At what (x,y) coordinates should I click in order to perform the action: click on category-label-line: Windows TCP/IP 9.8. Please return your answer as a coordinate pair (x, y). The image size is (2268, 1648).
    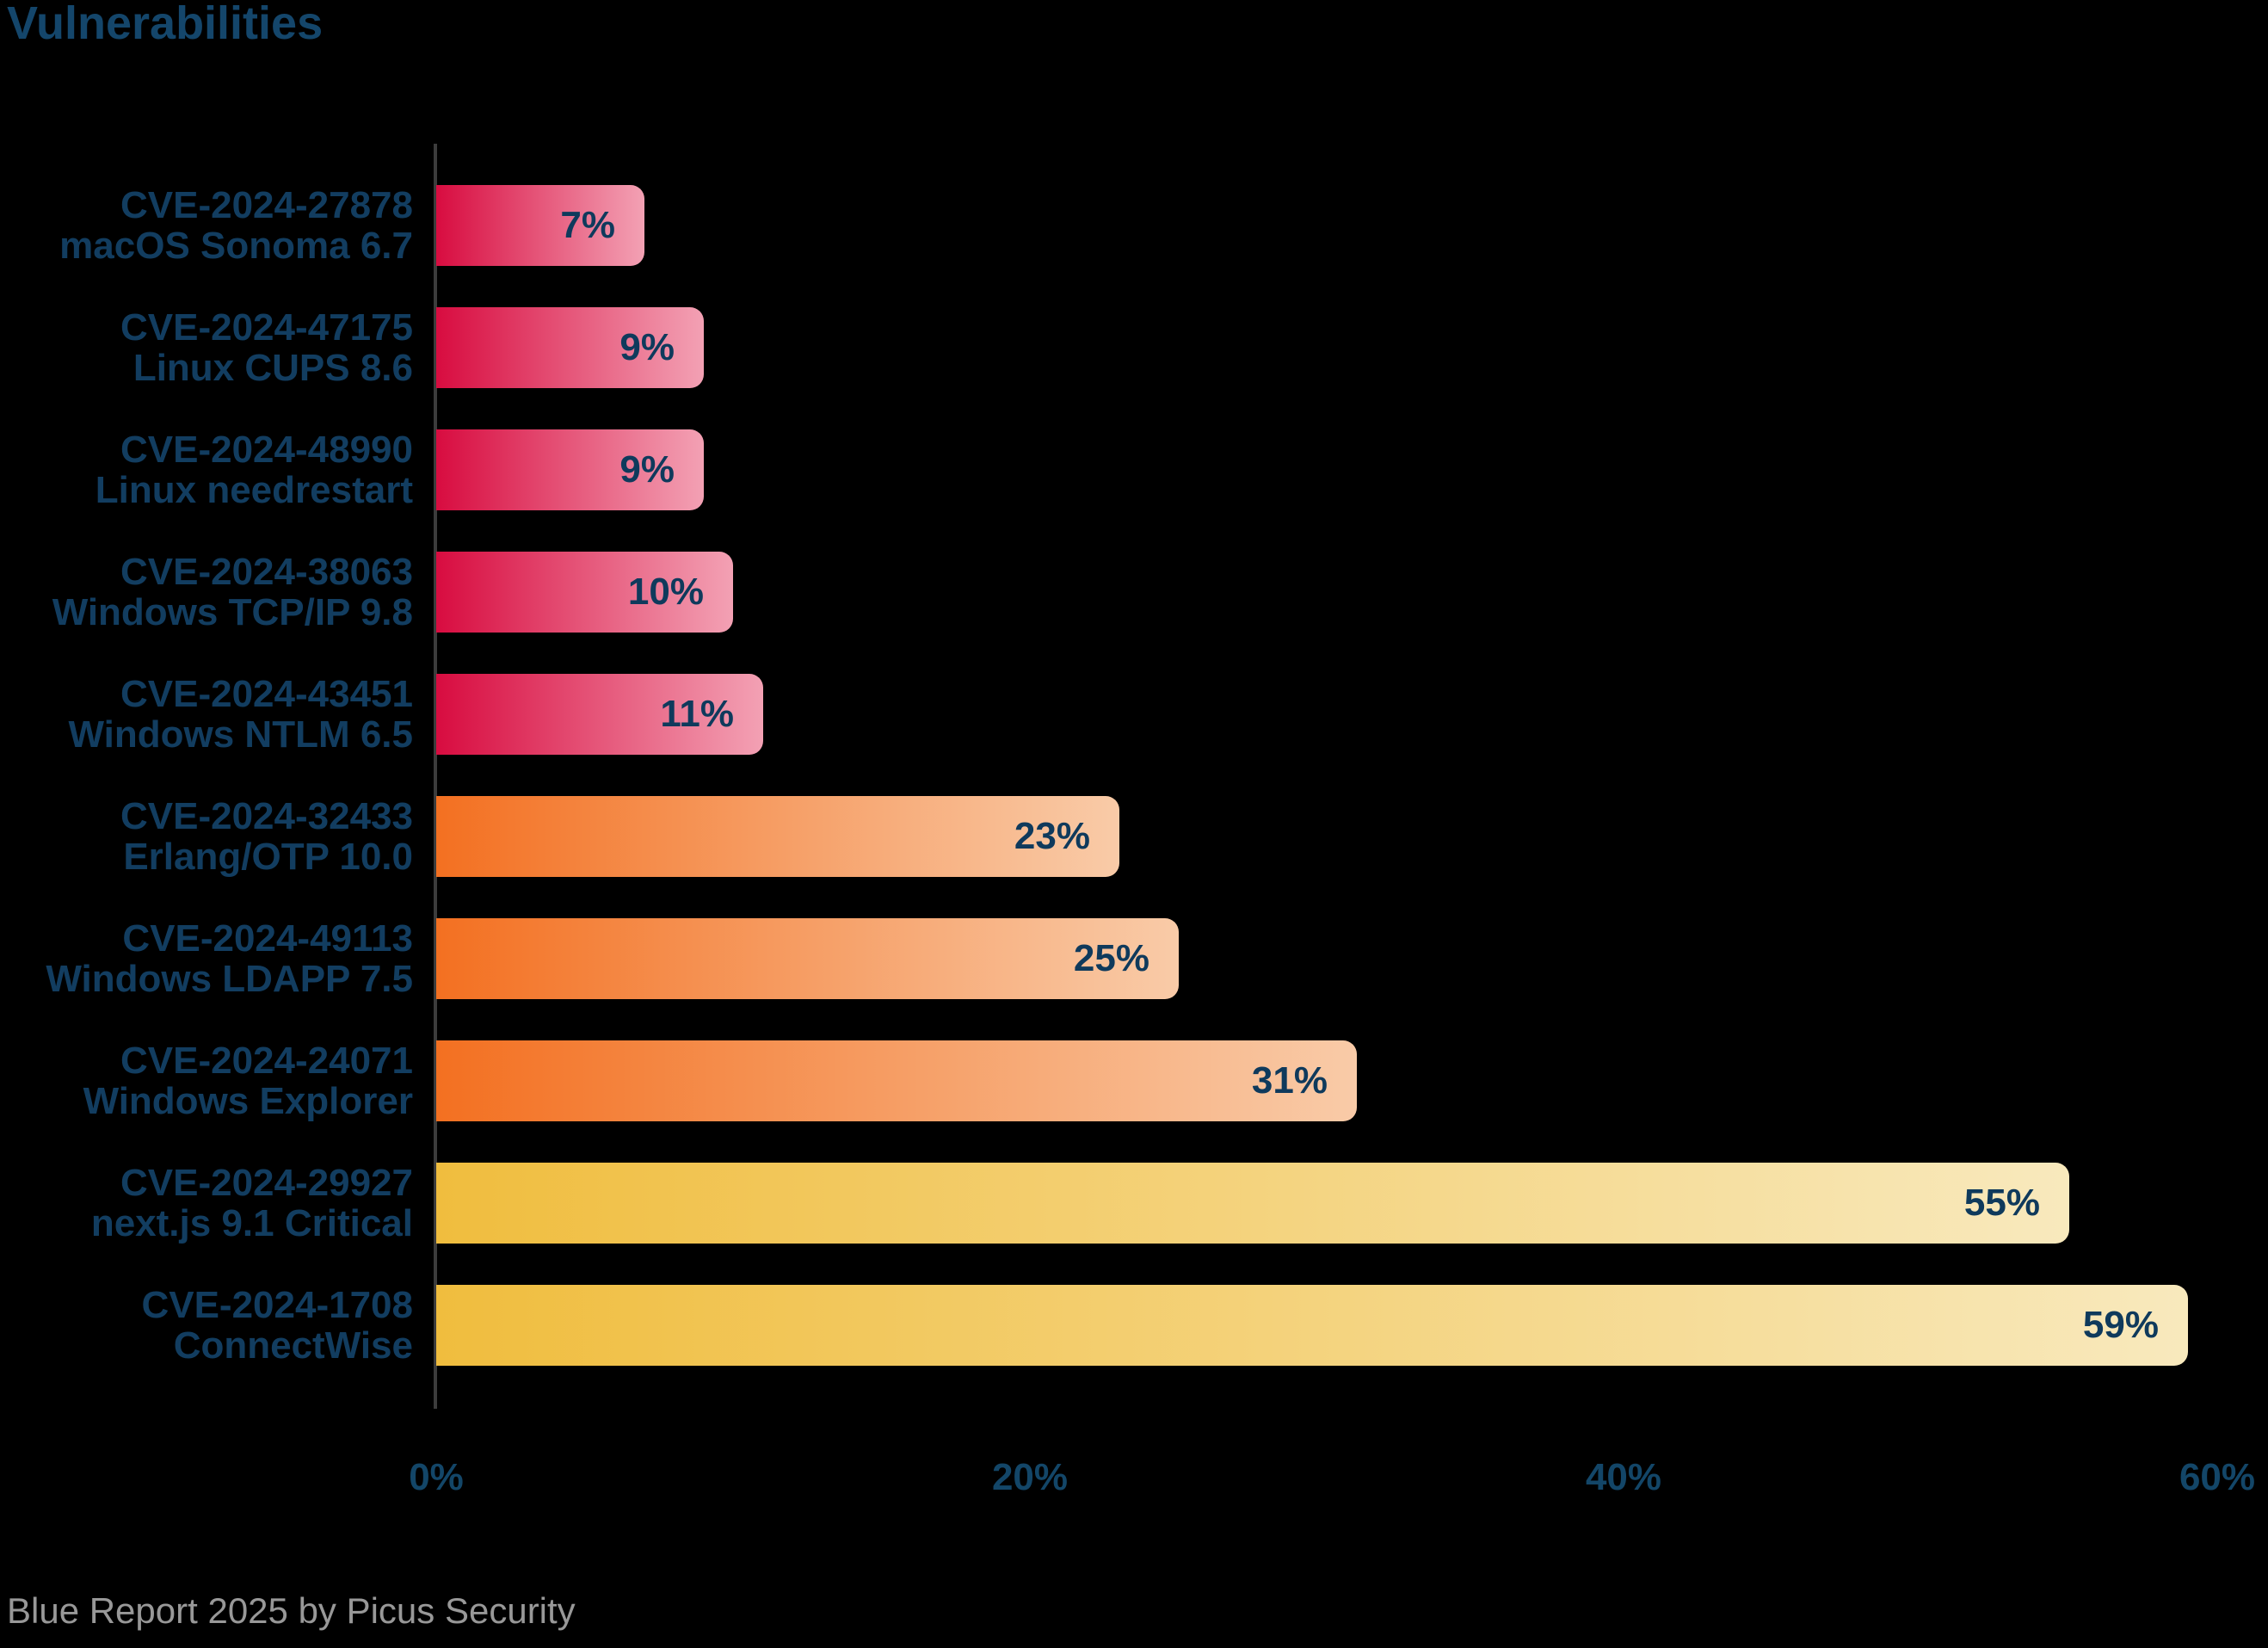
    Looking at the image, I should click on (233, 612).